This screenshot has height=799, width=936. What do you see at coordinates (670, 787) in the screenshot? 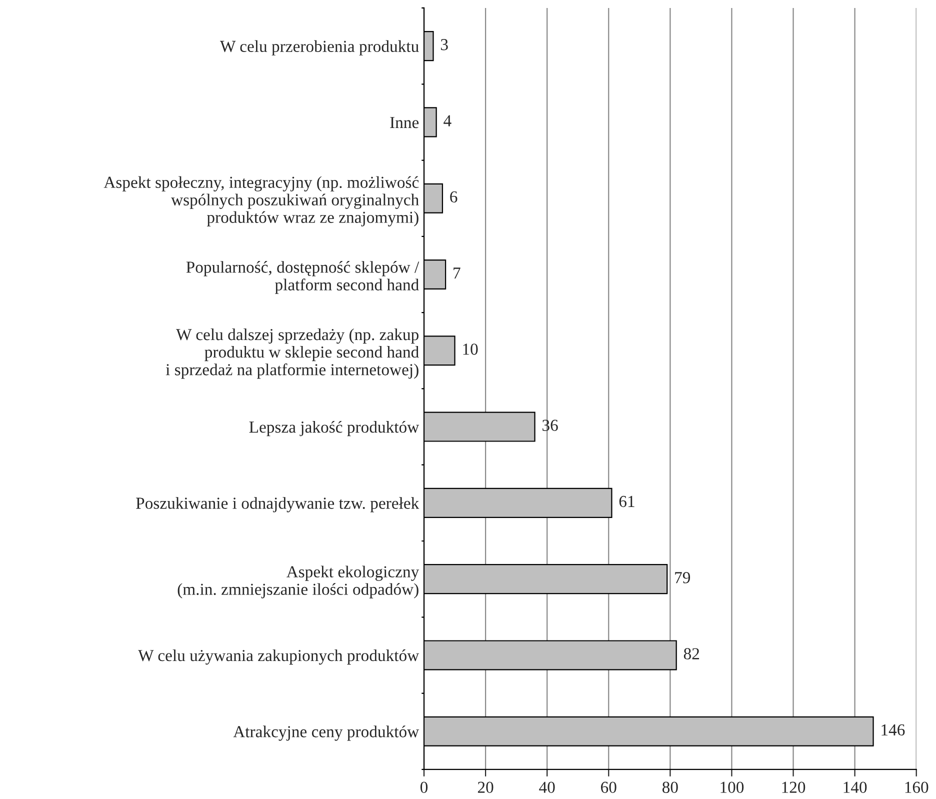
I see `x-tick-label: 80` at bounding box center [670, 787].